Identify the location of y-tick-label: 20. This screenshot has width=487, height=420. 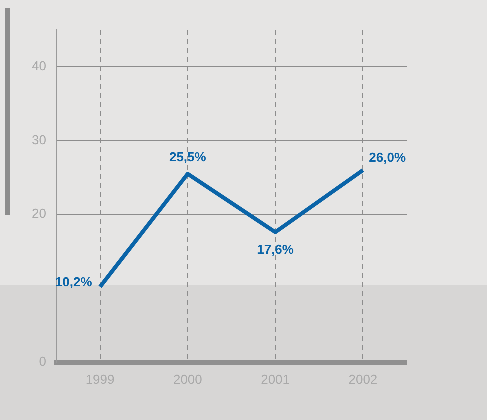
(39, 214).